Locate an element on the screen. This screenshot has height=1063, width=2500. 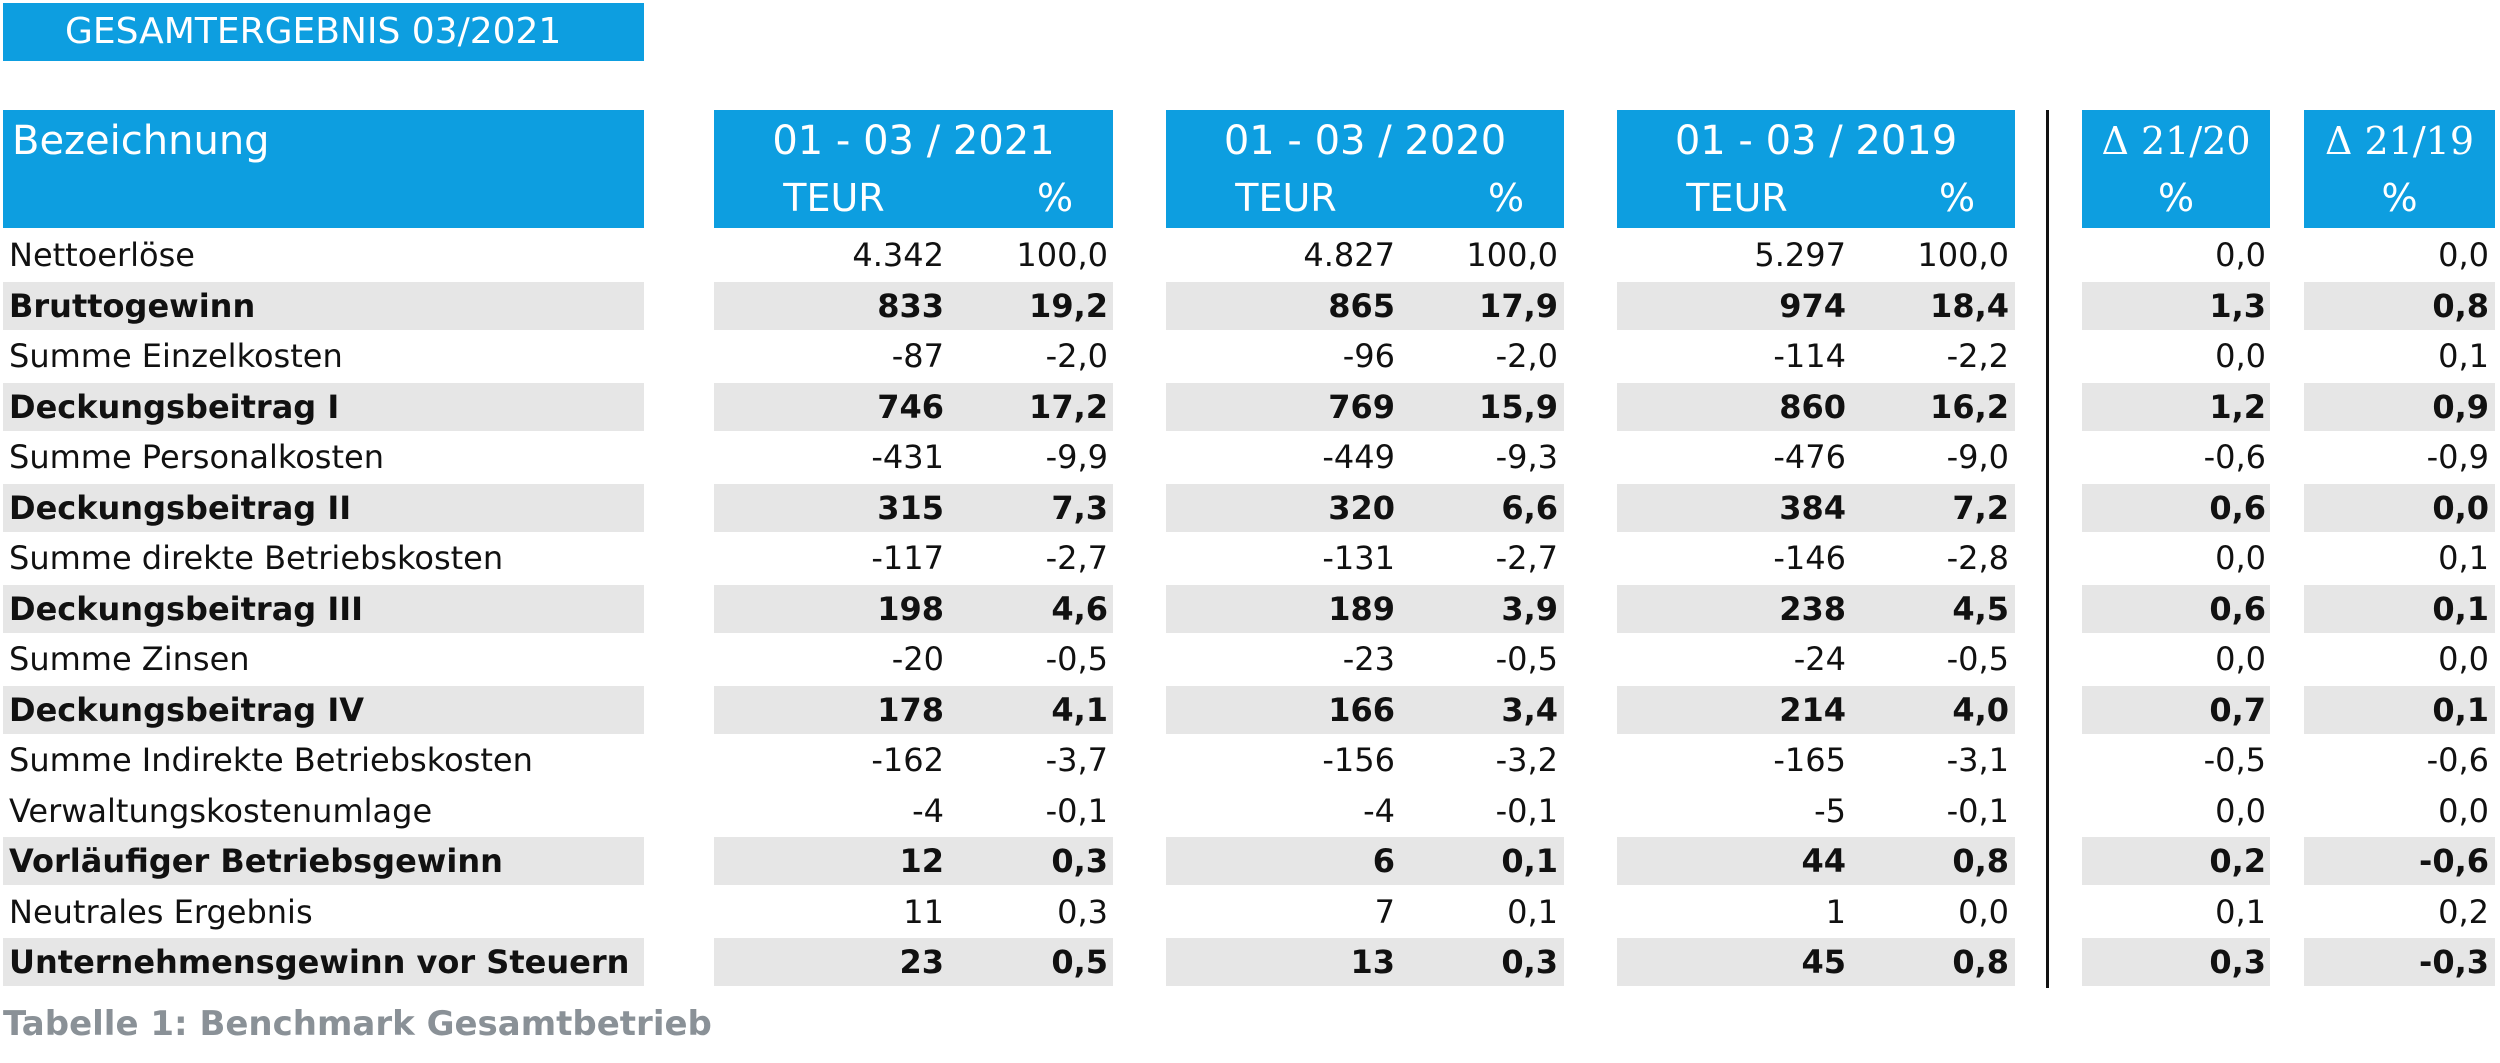
cell-value: 4,0 is located at coordinates (1980, 709).